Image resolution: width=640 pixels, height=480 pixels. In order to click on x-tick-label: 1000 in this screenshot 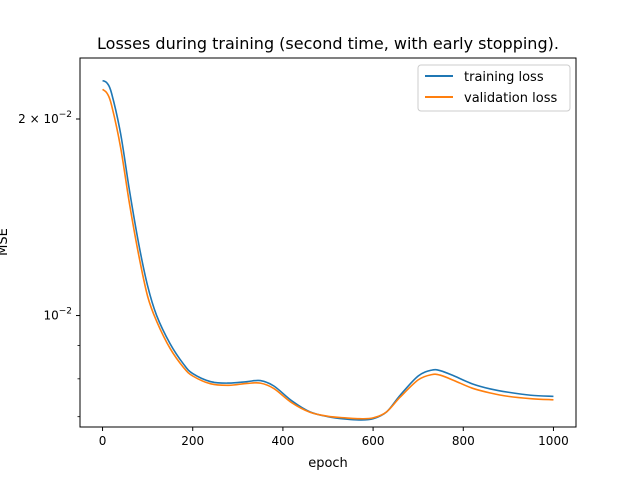, I will do `click(553, 441)`.